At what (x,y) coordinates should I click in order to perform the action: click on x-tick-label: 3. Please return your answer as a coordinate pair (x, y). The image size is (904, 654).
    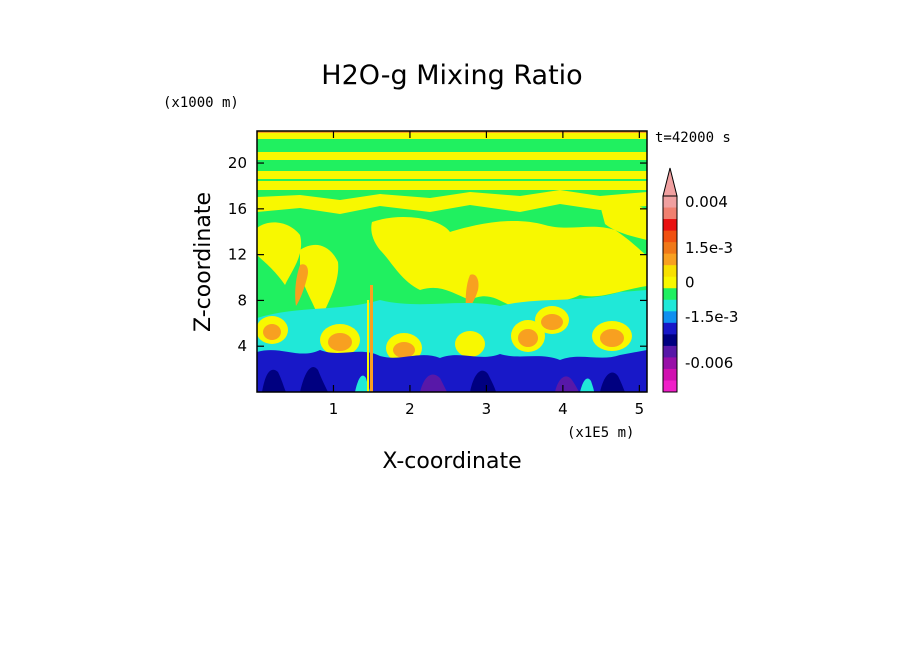
    Looking at the image, I should click on (487, 409).